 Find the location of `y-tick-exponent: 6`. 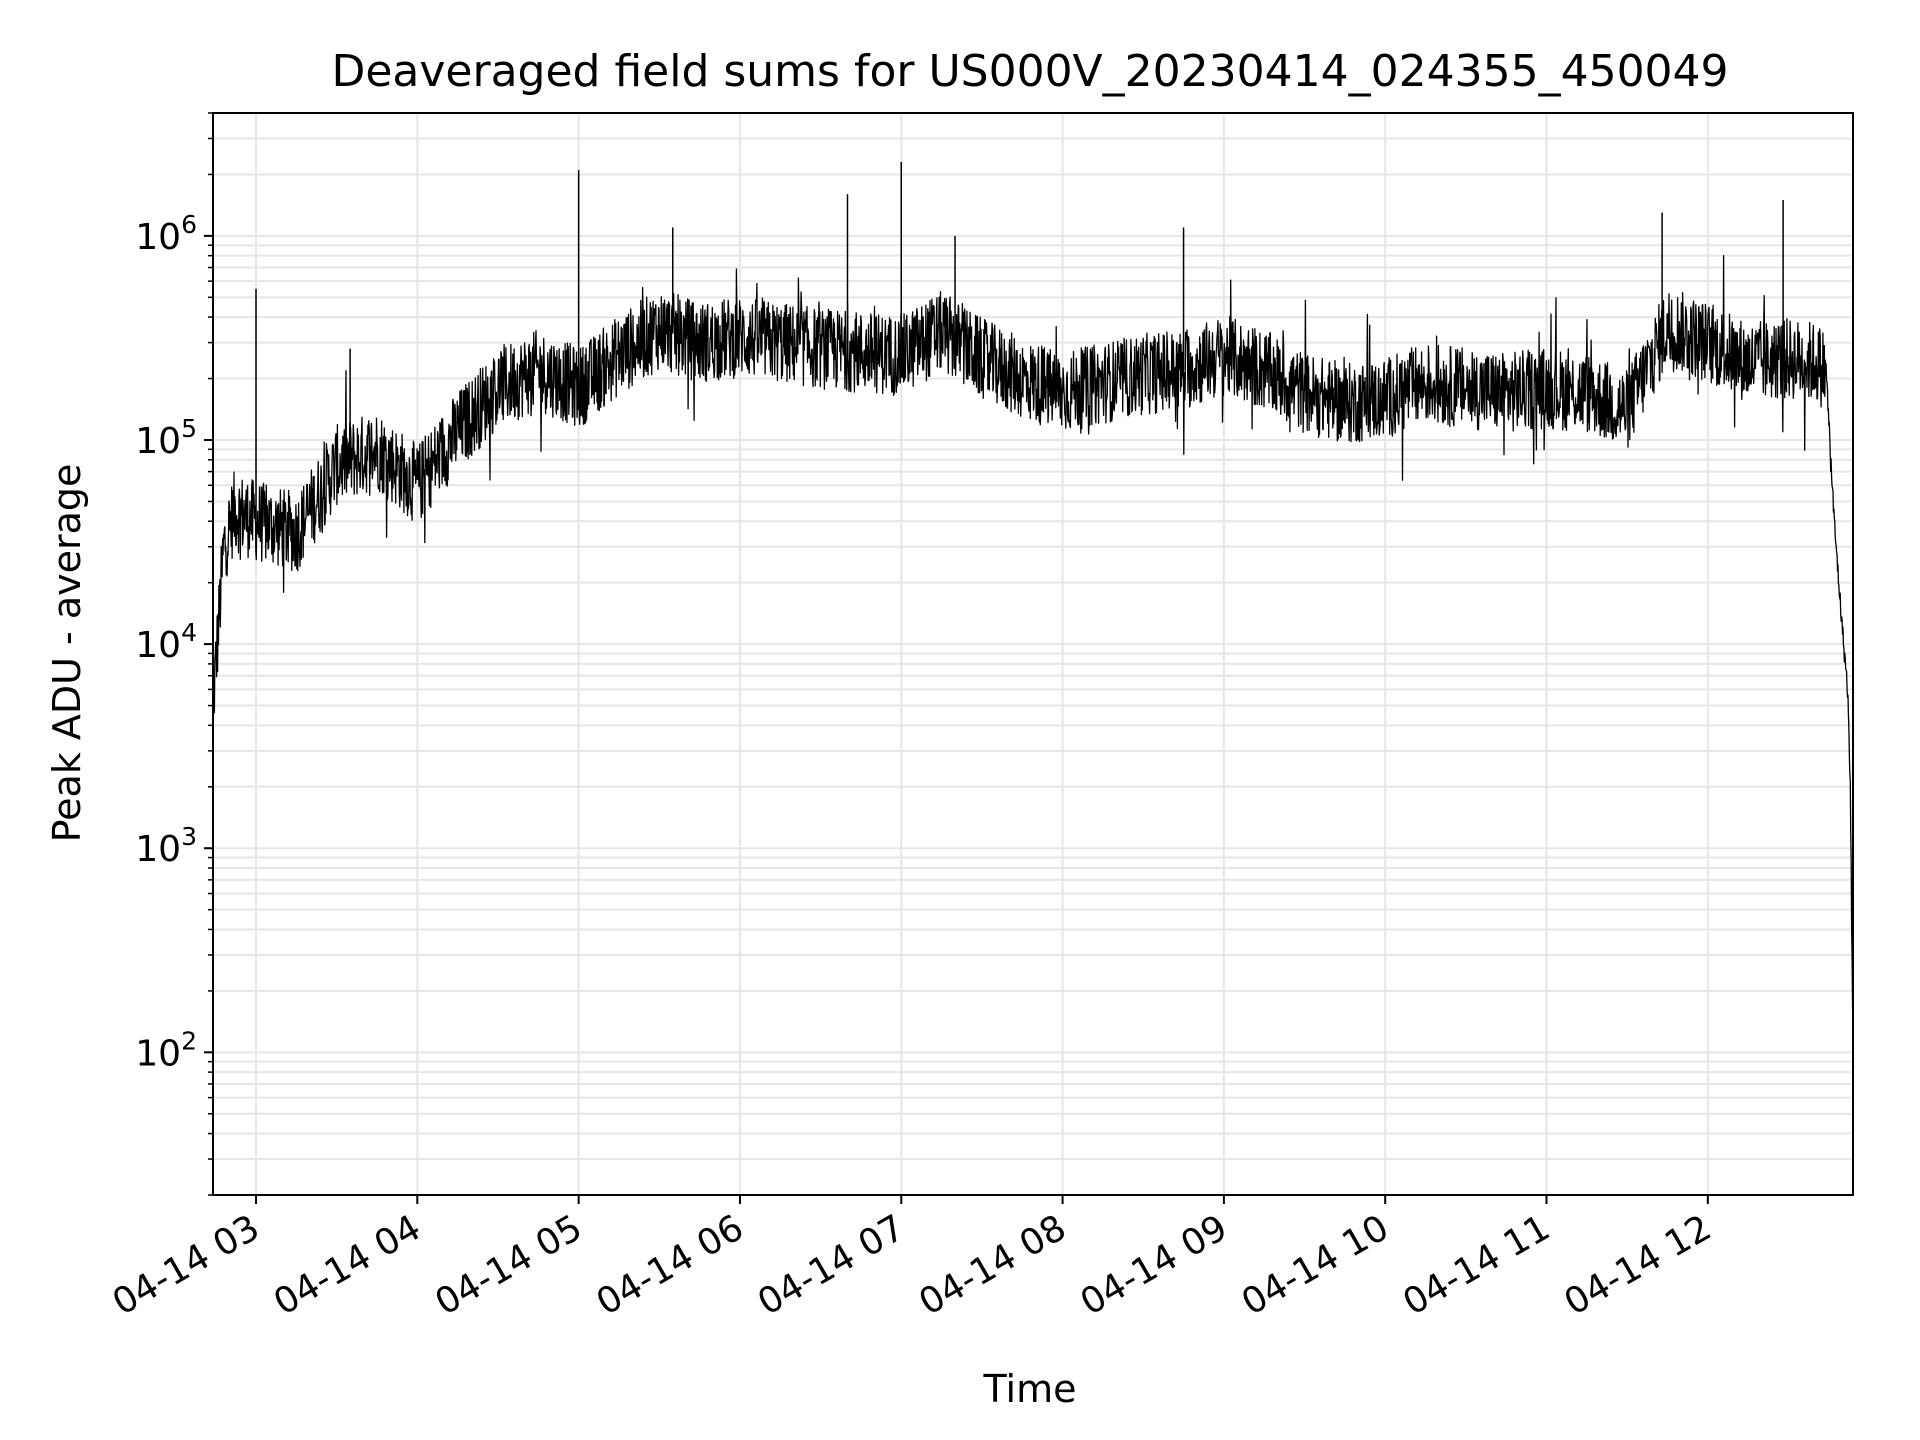

y-tick-exponent: 6 is located at coordinates (189, 224).